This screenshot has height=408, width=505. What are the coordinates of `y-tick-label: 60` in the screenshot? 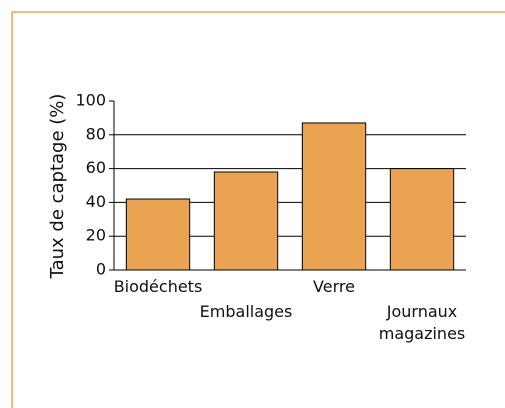 It's located at (96, 167).